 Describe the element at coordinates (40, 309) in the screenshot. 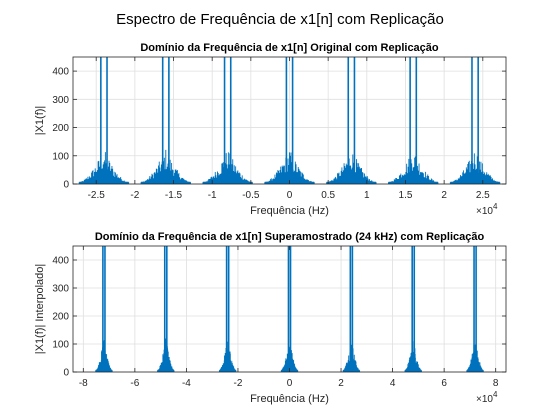

I see `bottom-axes-ylabel: |X1(f)| Interpolado|` at that location.